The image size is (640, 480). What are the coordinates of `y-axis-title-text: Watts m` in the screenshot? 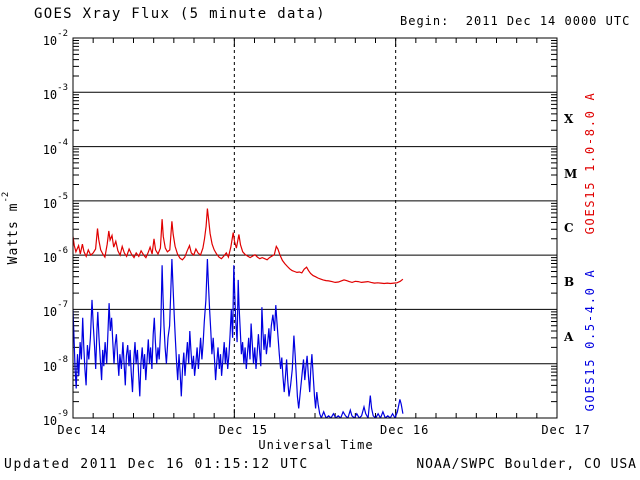 It's located at (14, 233).